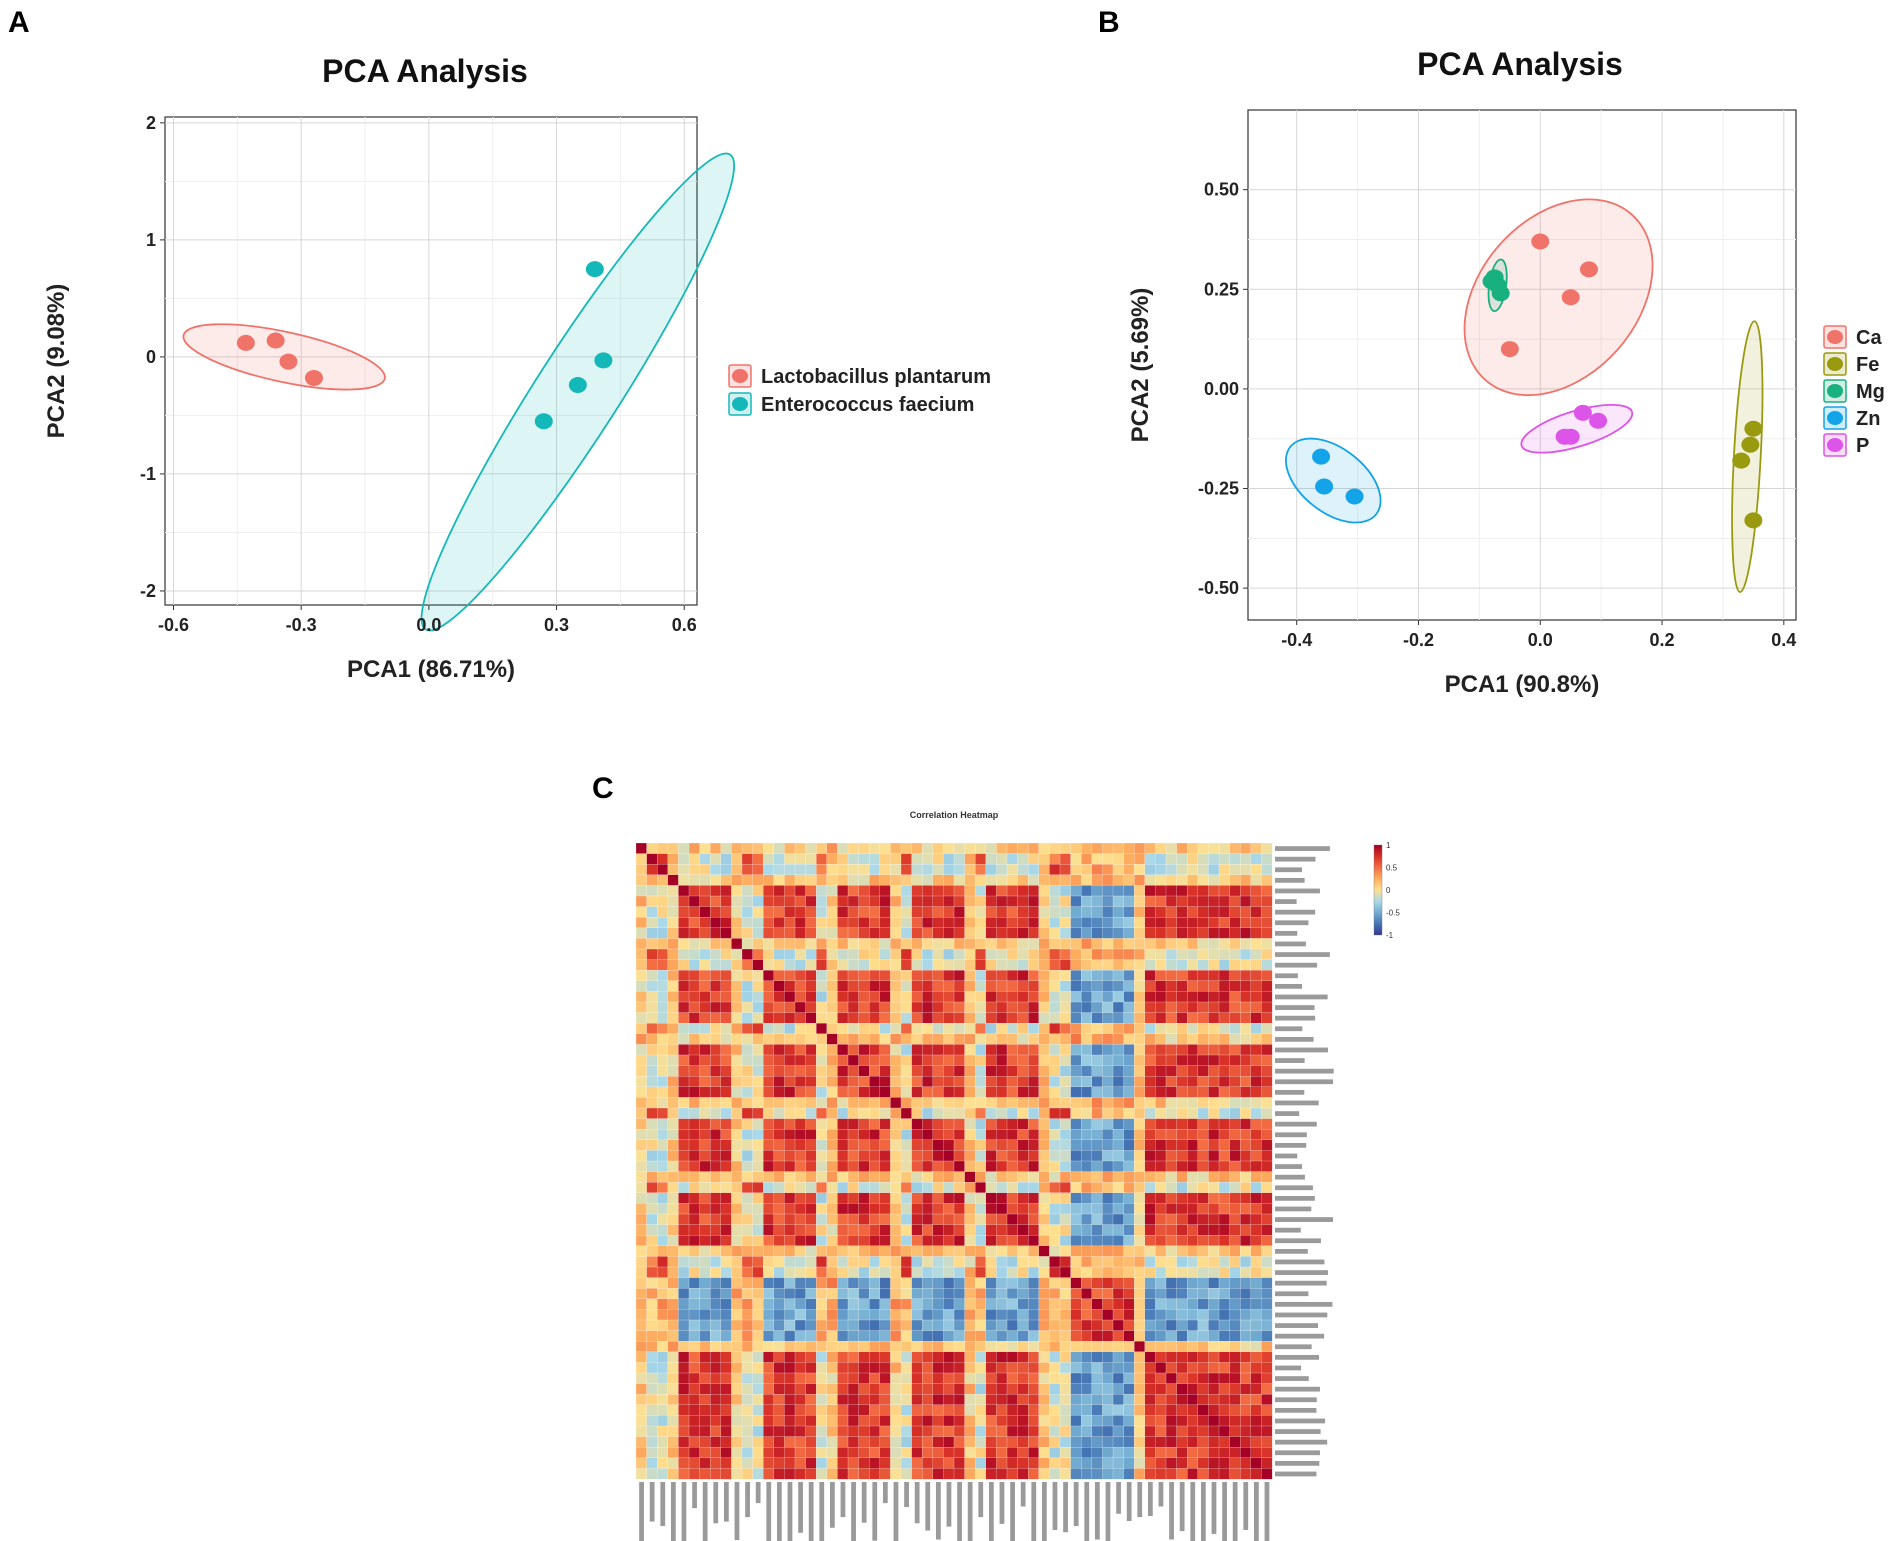 The image size is (1902, 1541). Describe the element at coordinates (1540, 640) in the screenshot. I see `x-tick-label: 0.0` at that location.